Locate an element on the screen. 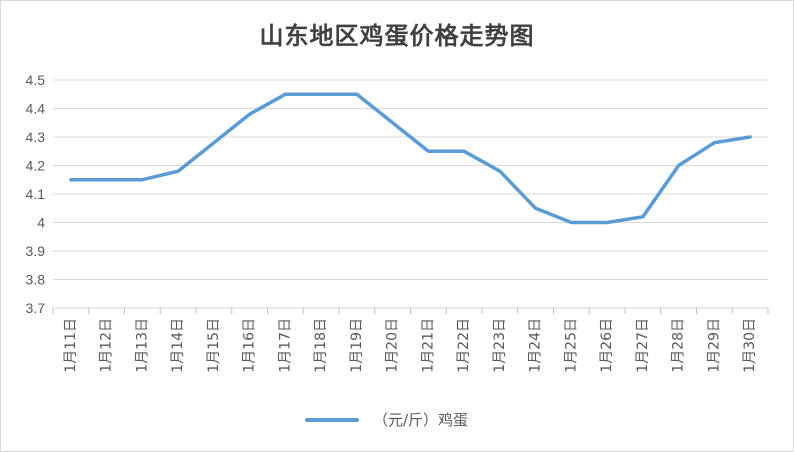 The image size is (794, 452). legend-label: （元/斤）鸡蛋 is located at coordinates (421, 420).